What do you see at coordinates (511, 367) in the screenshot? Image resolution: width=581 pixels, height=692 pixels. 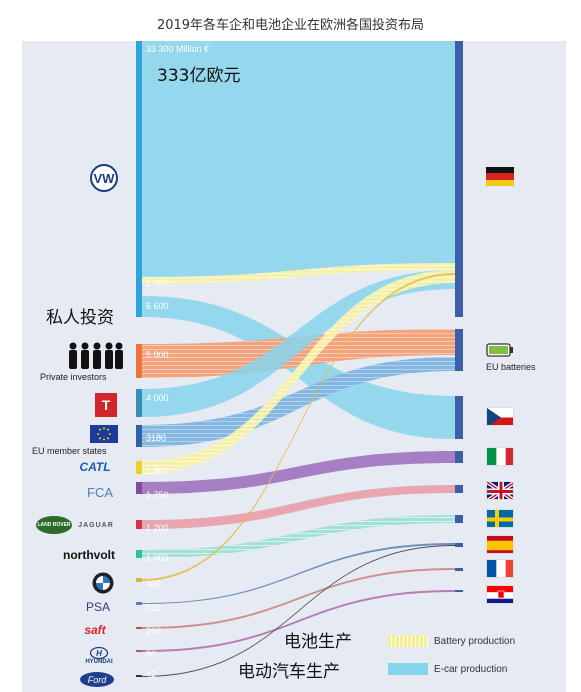 I see `eu-batteries-label: EU batteries` at bounding box center [511, 367].